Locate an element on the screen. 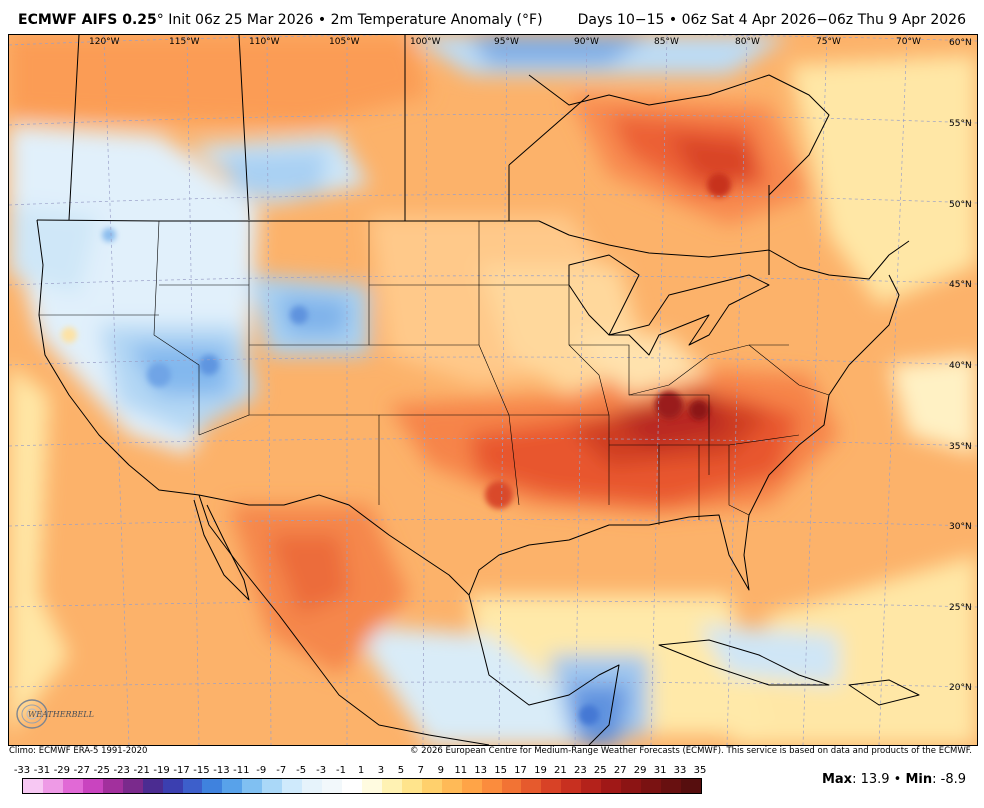 The image size is (984, 808). us-mexico-border is located at coordinates (334, 545).